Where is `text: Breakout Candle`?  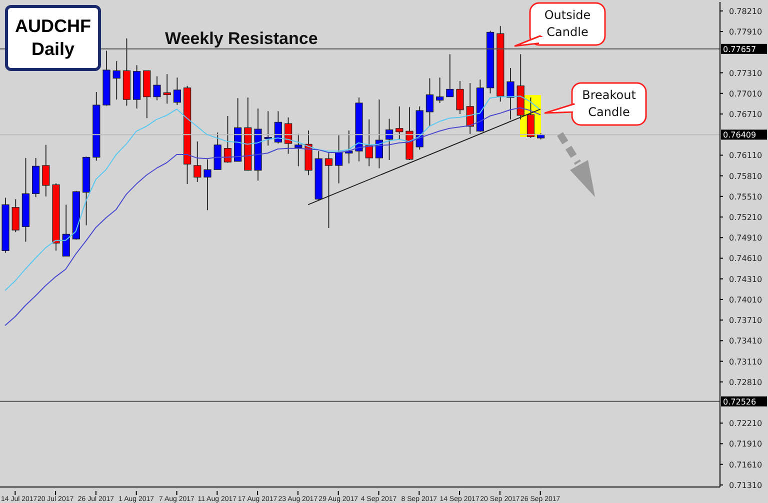
text: Breakout Candle is located at coordinates (609, 104).